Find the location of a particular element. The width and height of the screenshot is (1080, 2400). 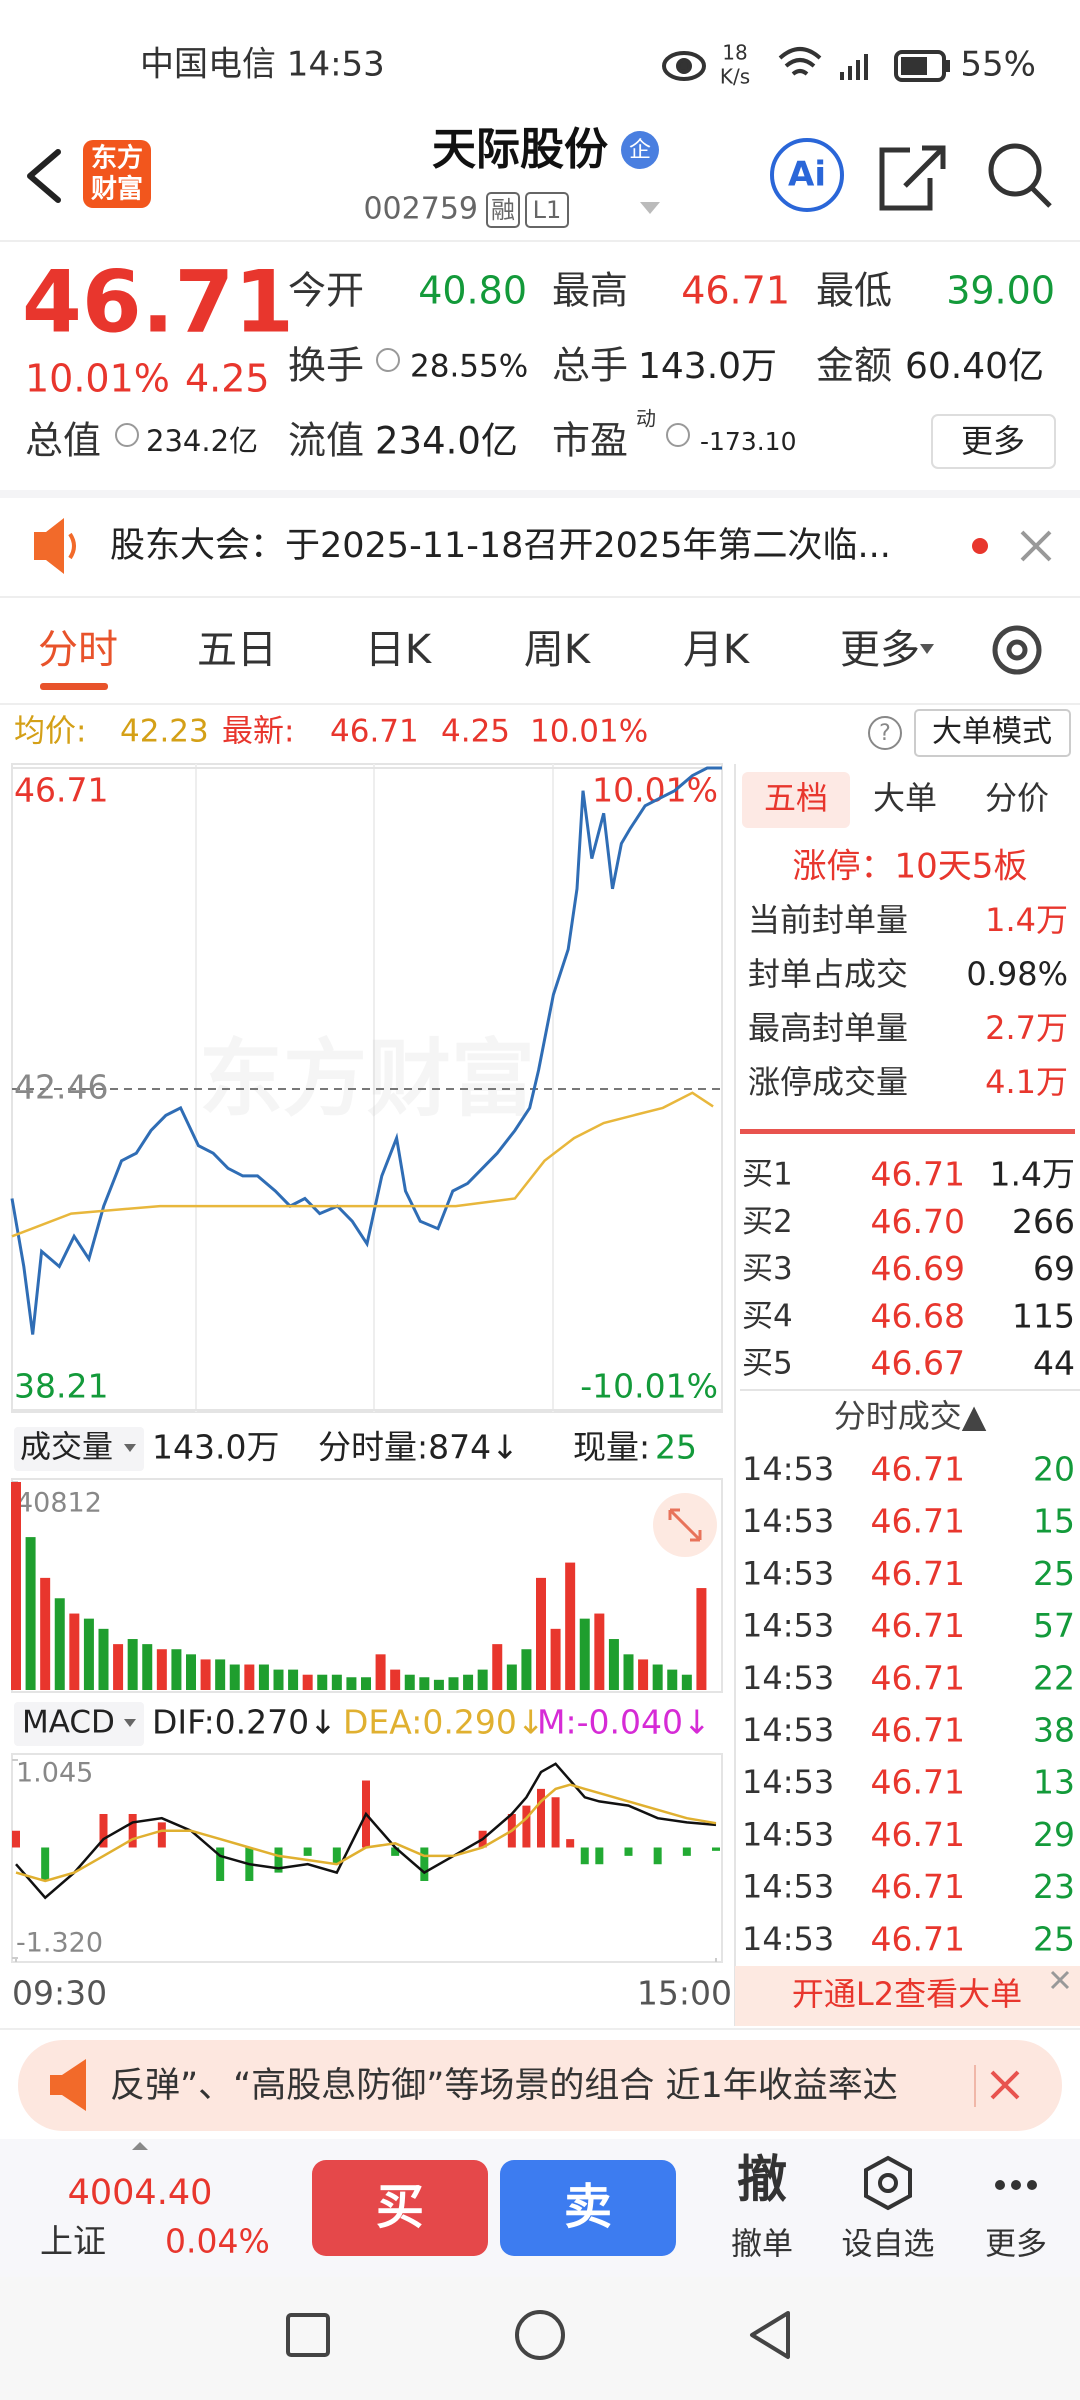

search-button is located at coordinates (1020, 175).